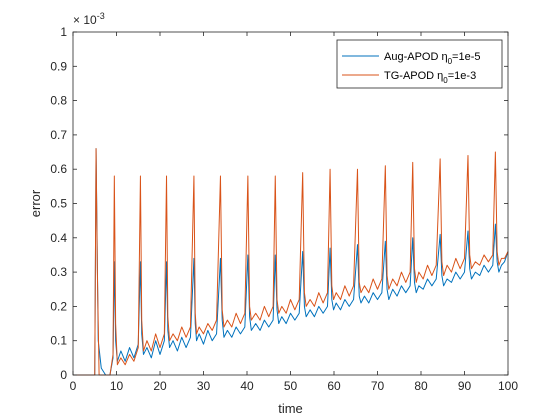 The width and height of the screenshot is (560, 420). What do you see at coordinates (58, 101) in the screenshot?
I see `y-tick-label: 0.8` at bounding box center [58, 101].